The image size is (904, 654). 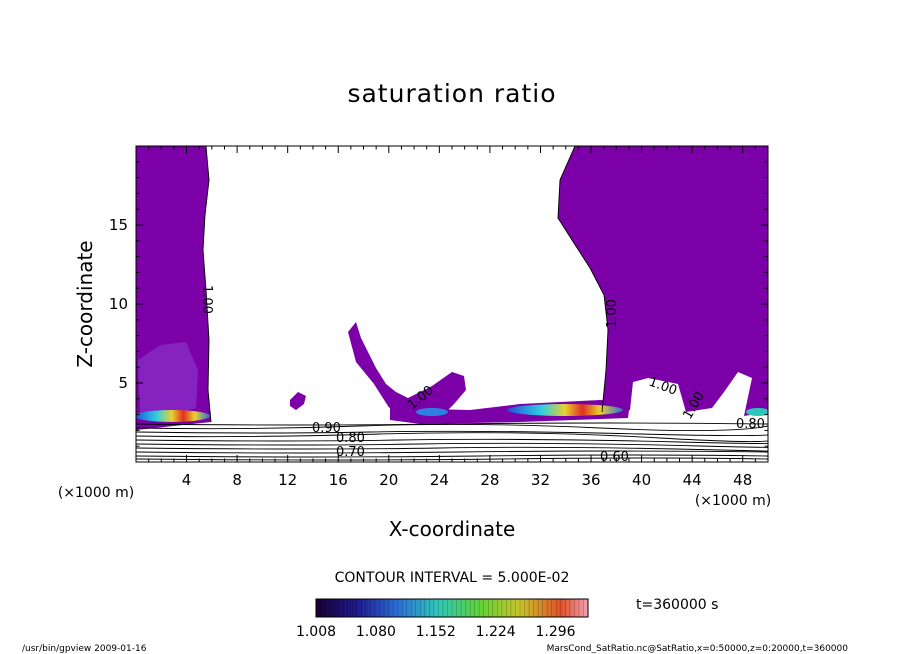 I want to click on x-axis-unit: (×1000 m), so click(x=733, y=501).